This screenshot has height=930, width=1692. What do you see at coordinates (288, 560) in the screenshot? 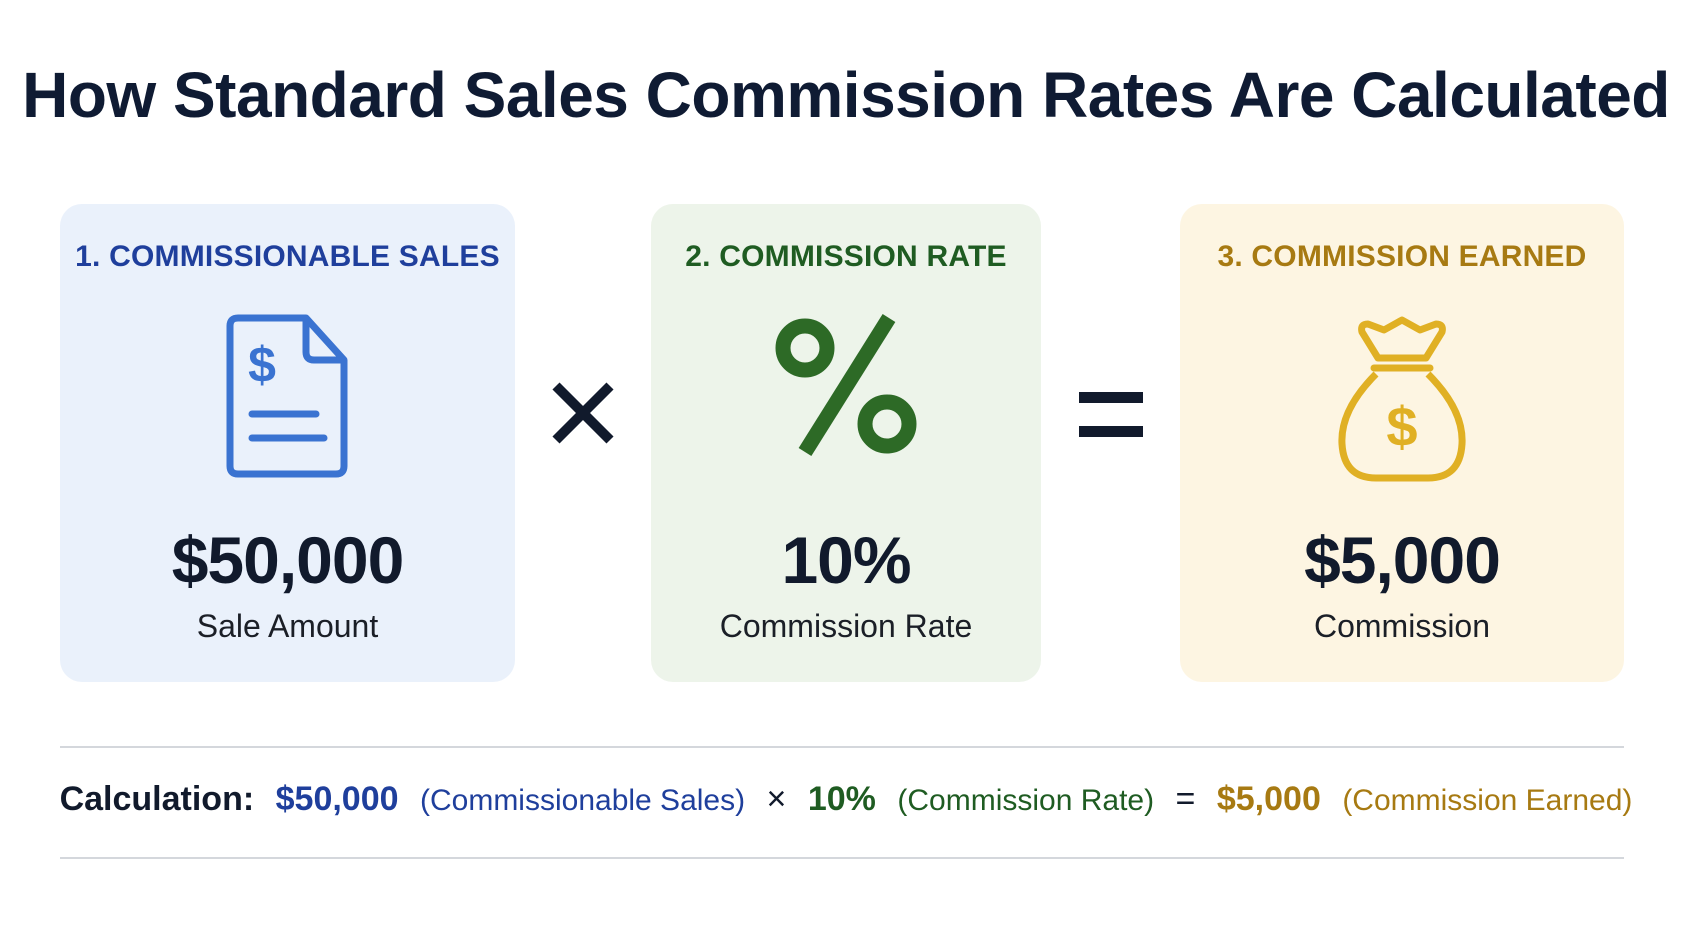
I see `sale-amount-value: $50,000` at bounding box center [288, 560].